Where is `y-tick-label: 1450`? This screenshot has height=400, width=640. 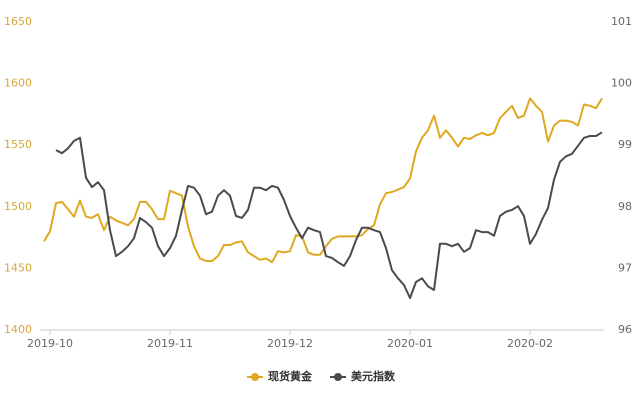
y-tick-label: 1450 is located at coordinates (18, 267).